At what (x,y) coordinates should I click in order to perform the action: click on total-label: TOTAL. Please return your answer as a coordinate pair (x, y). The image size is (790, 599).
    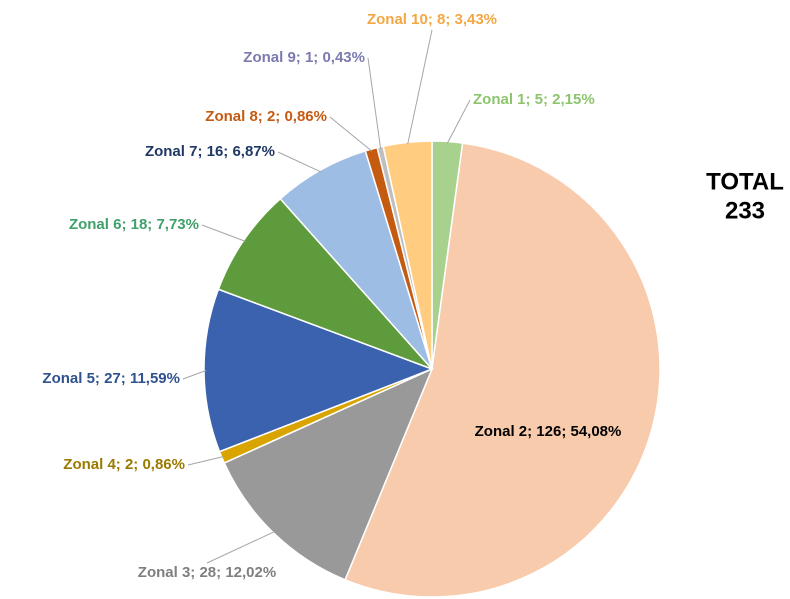
    Looking at the image, I should click on (745, 181).